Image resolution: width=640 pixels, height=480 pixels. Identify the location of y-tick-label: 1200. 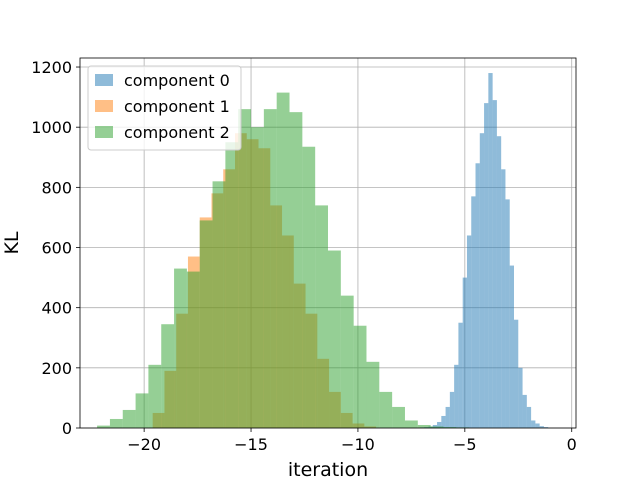
(51, 67).